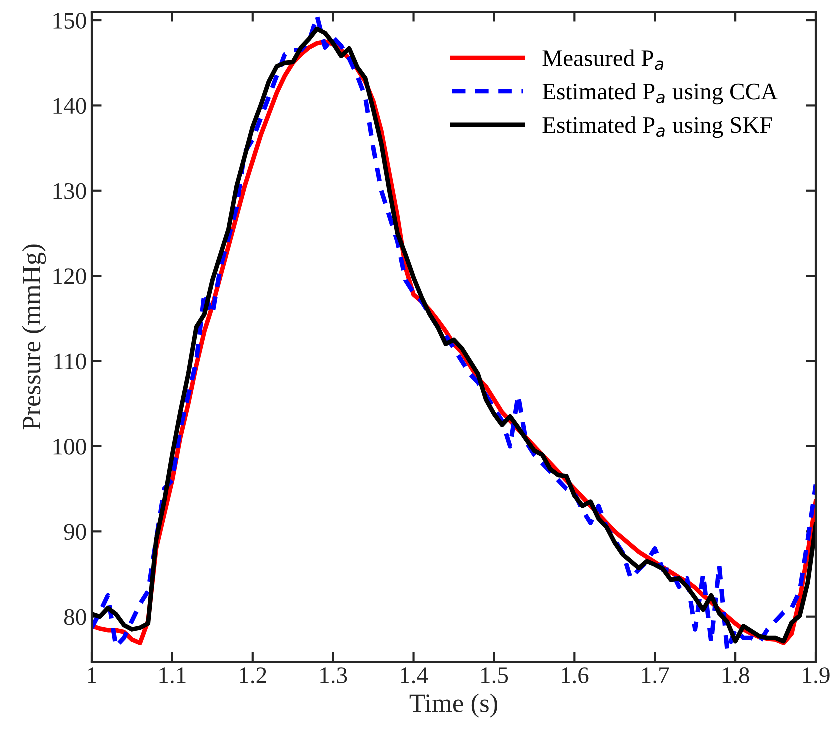 The image size is (831, 732). What do you see at coordinates (334, 676) in the screenshot?
I see `x-tick-label: 1.3` at bounding box center [334, 676].